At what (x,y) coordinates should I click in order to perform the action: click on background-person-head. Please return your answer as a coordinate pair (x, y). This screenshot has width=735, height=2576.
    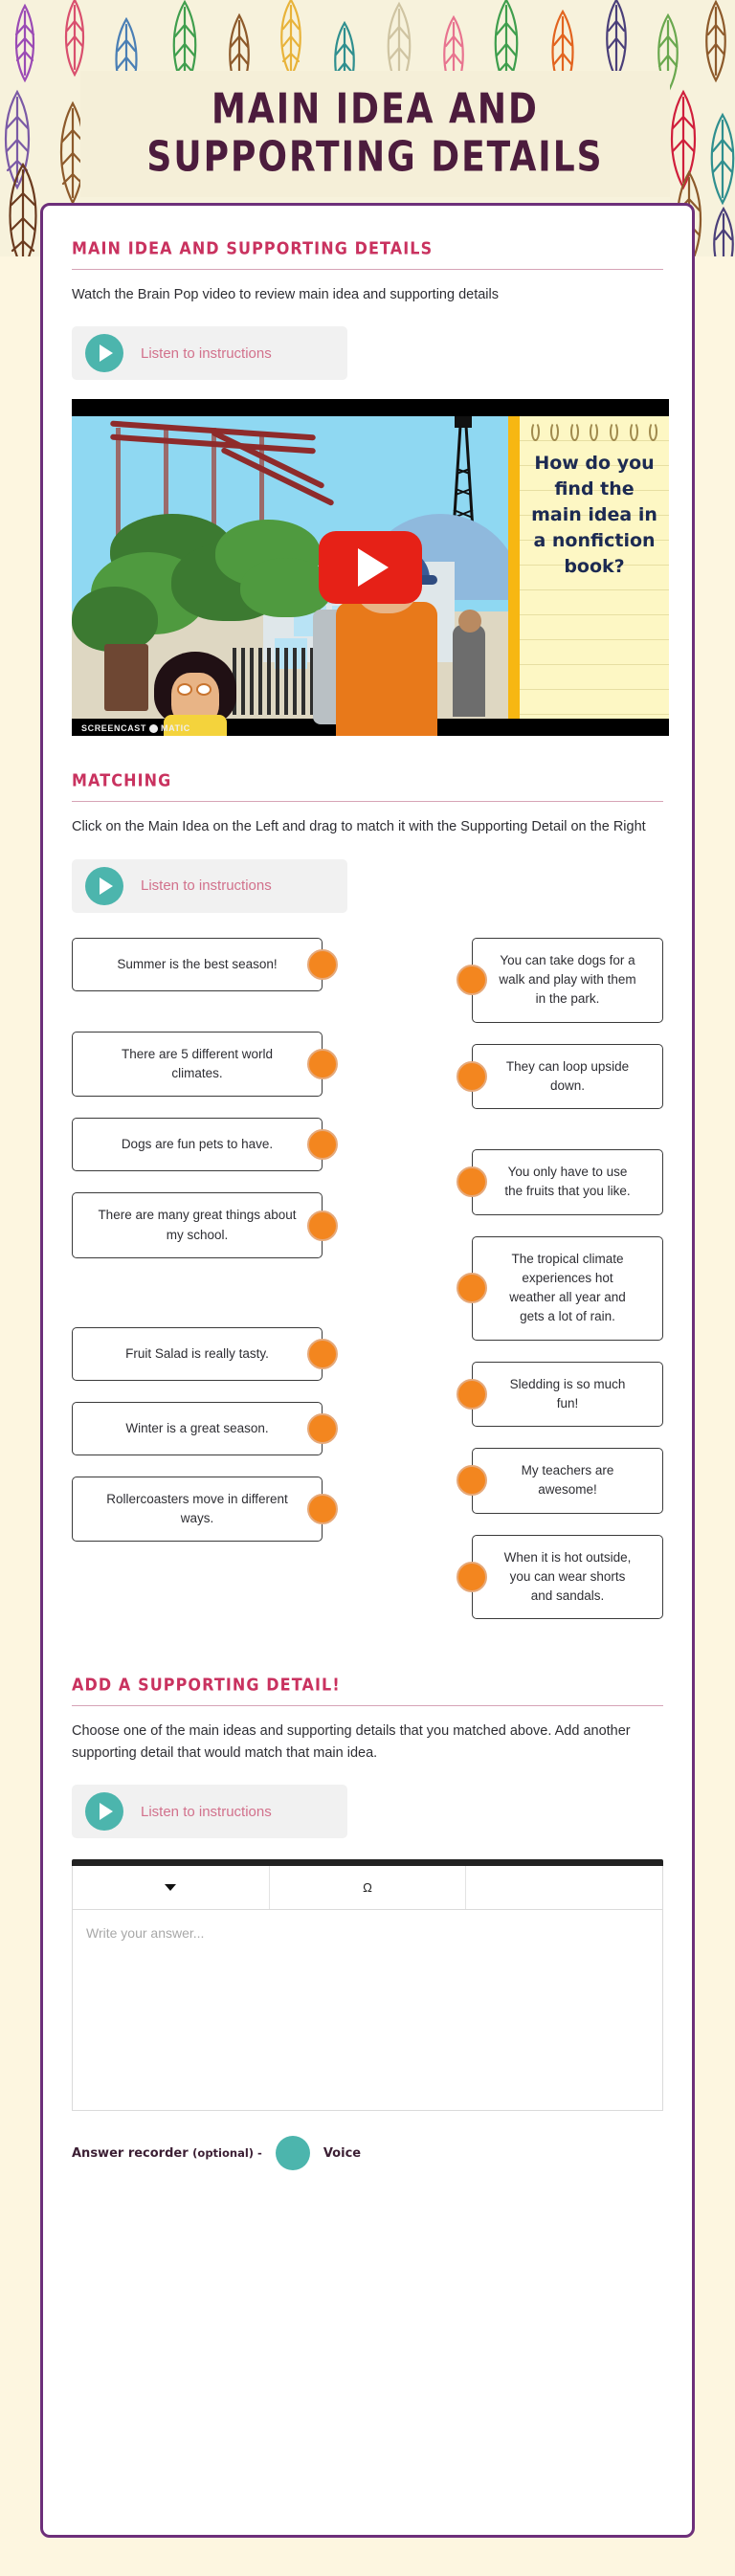
    Looking at the image, I should click on (469, 621).